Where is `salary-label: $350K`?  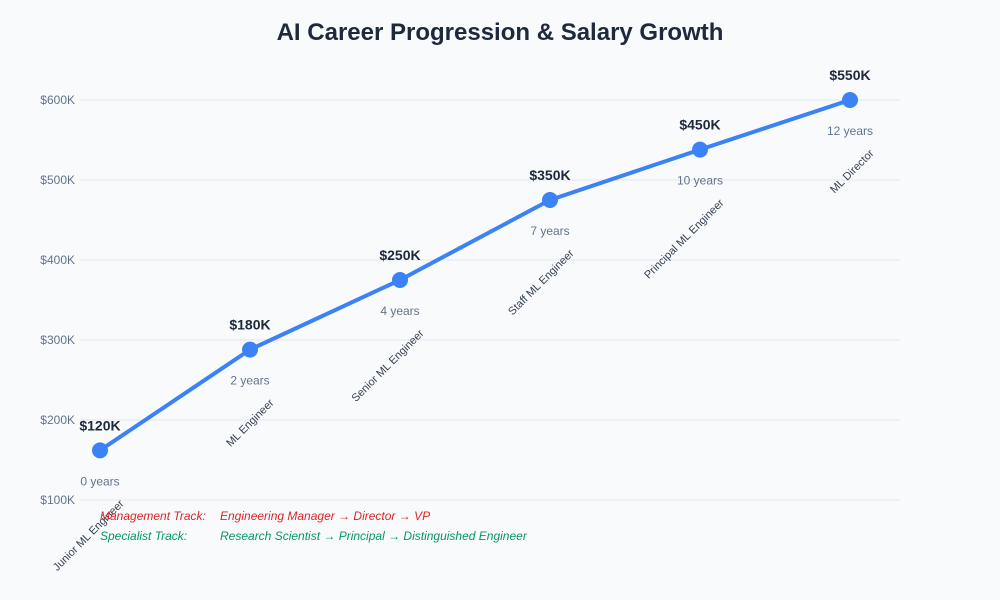 salary-label: $350K is located at coordinates (549, 175).